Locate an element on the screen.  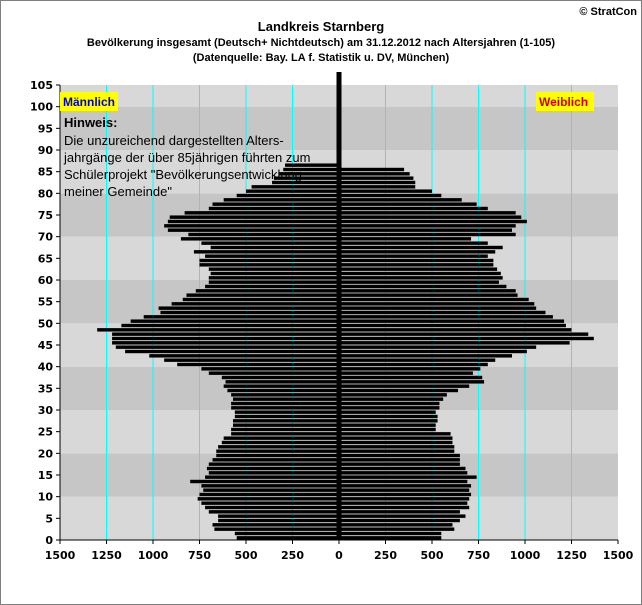
x-tick-label: 500 is located at coordinates (432, 555).